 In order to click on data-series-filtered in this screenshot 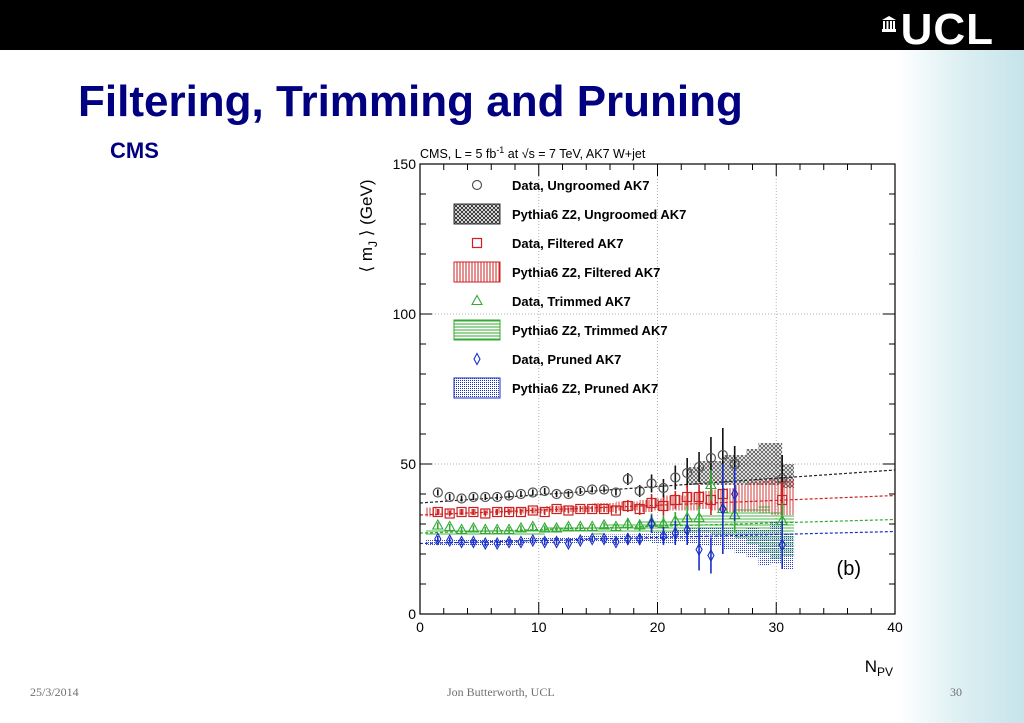, I will do `click(610, 497)`.